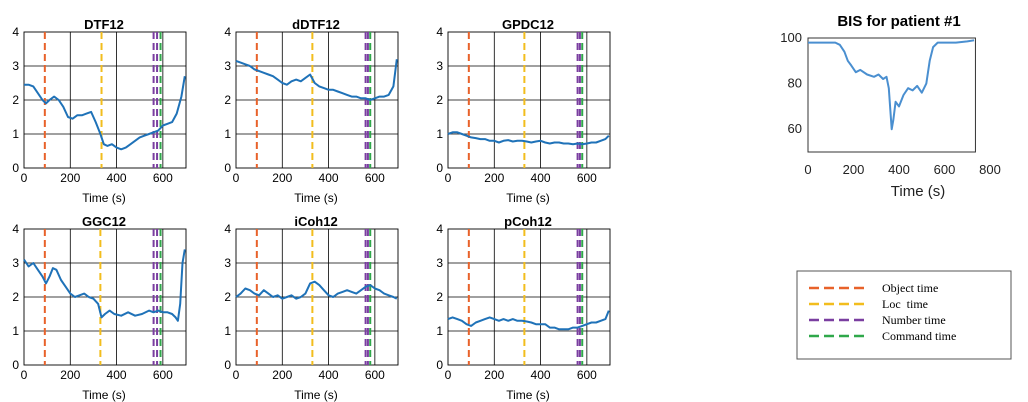  What do you see at coordinates (873, 288) in the screenshot?
I see `legend-item-object: Object time` at bounding box center [873, 288].